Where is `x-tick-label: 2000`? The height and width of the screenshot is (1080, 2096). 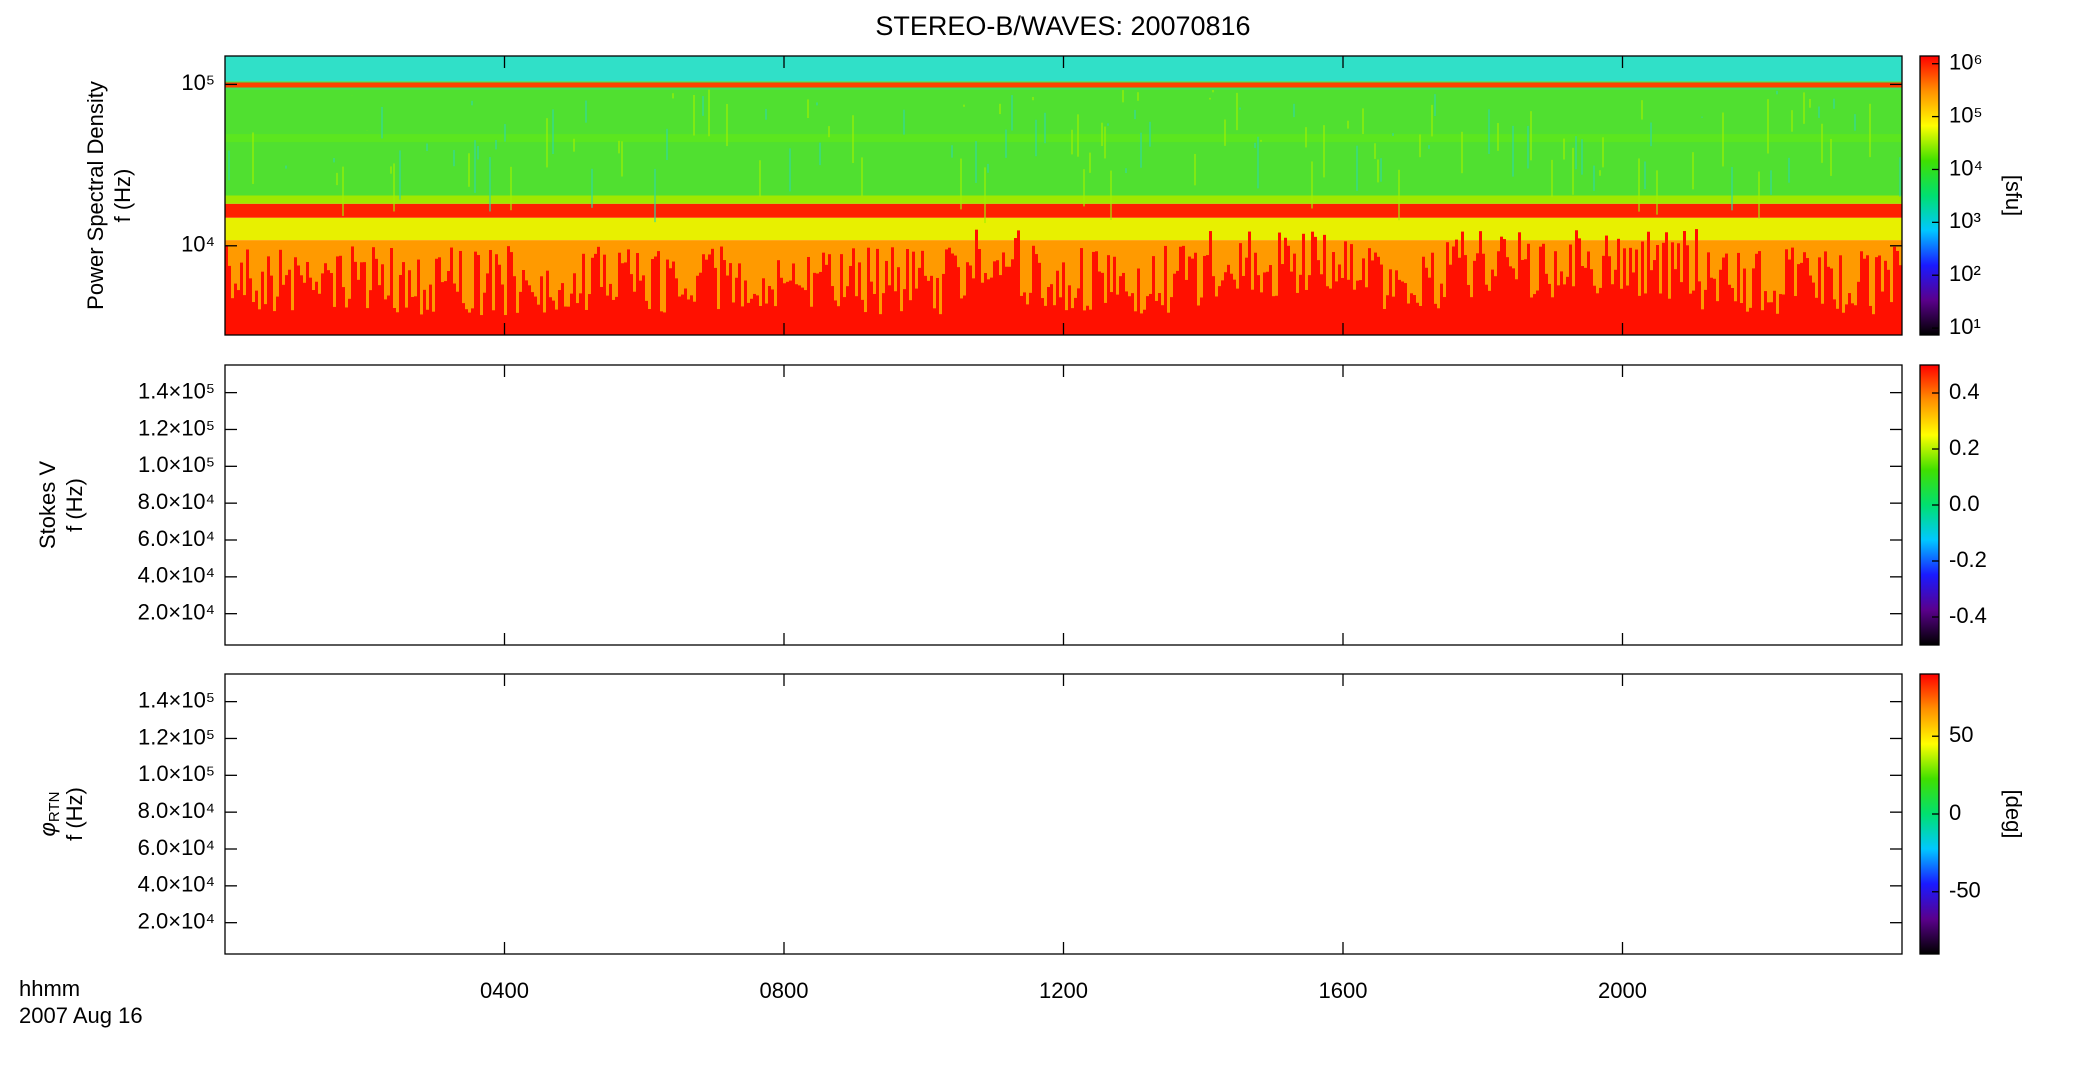 x-tick-label: 2000 is located at coordinates (1622, 990).